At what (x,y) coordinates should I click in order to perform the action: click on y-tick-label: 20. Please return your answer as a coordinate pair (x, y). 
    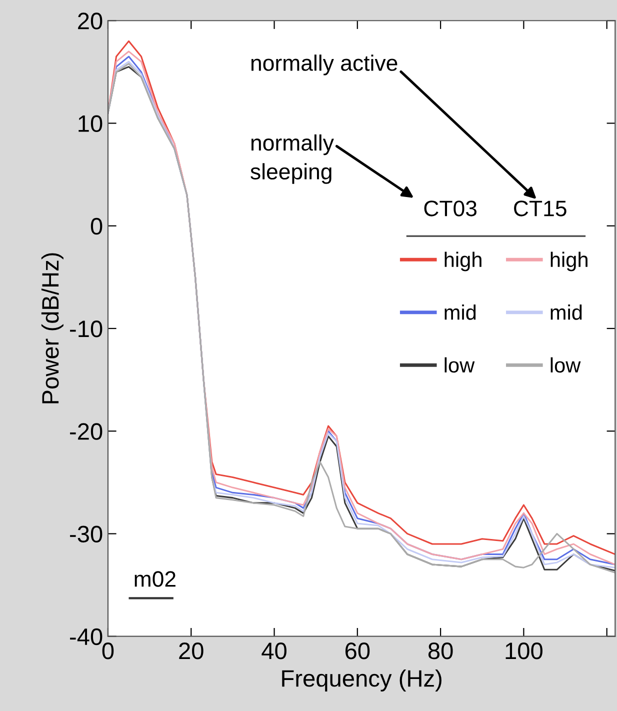
    Looking at the image, I should click on (90, 21).